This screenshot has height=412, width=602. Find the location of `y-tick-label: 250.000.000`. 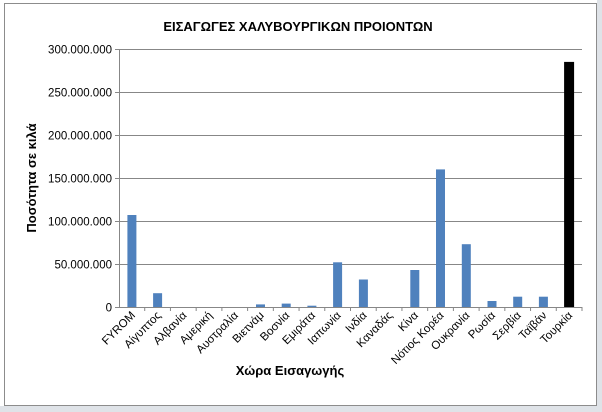

y-tick-label: 250.000.000 is located at coordinates (80, 94).